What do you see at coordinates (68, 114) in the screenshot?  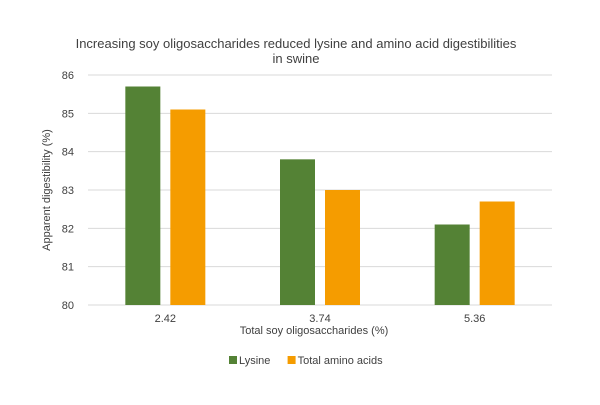 I see `y-tick-label: 85` at bounding box center [68, 114].